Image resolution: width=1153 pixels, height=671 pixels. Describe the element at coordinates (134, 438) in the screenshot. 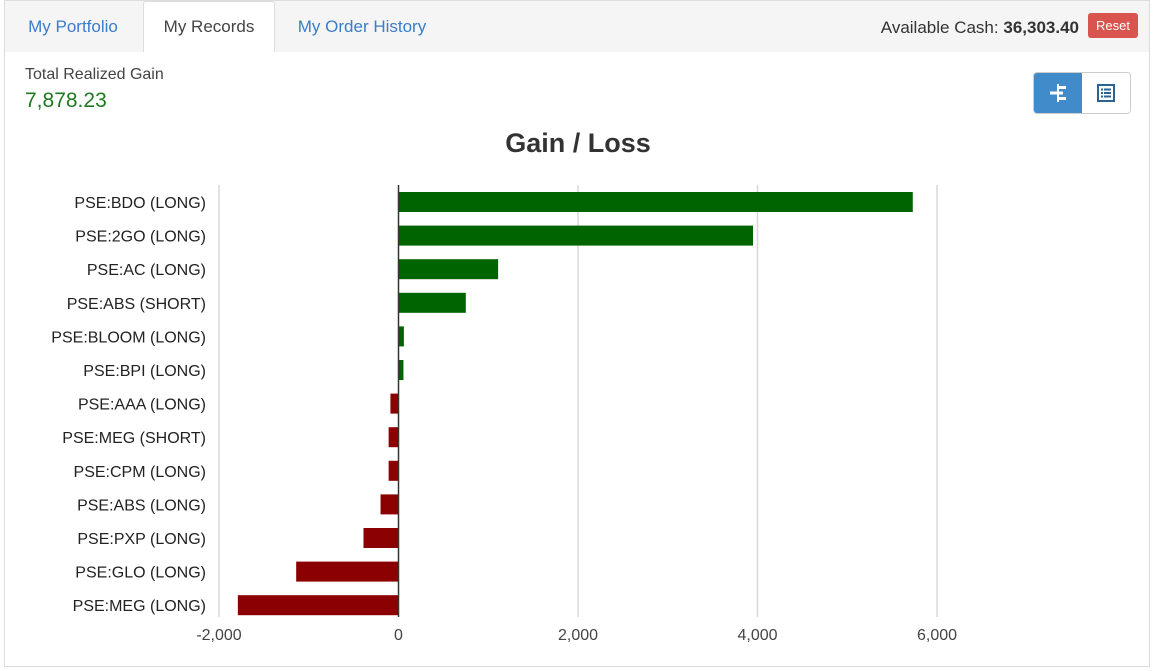

I see `category-label: PSE:MEG (SHORT)` at that location.